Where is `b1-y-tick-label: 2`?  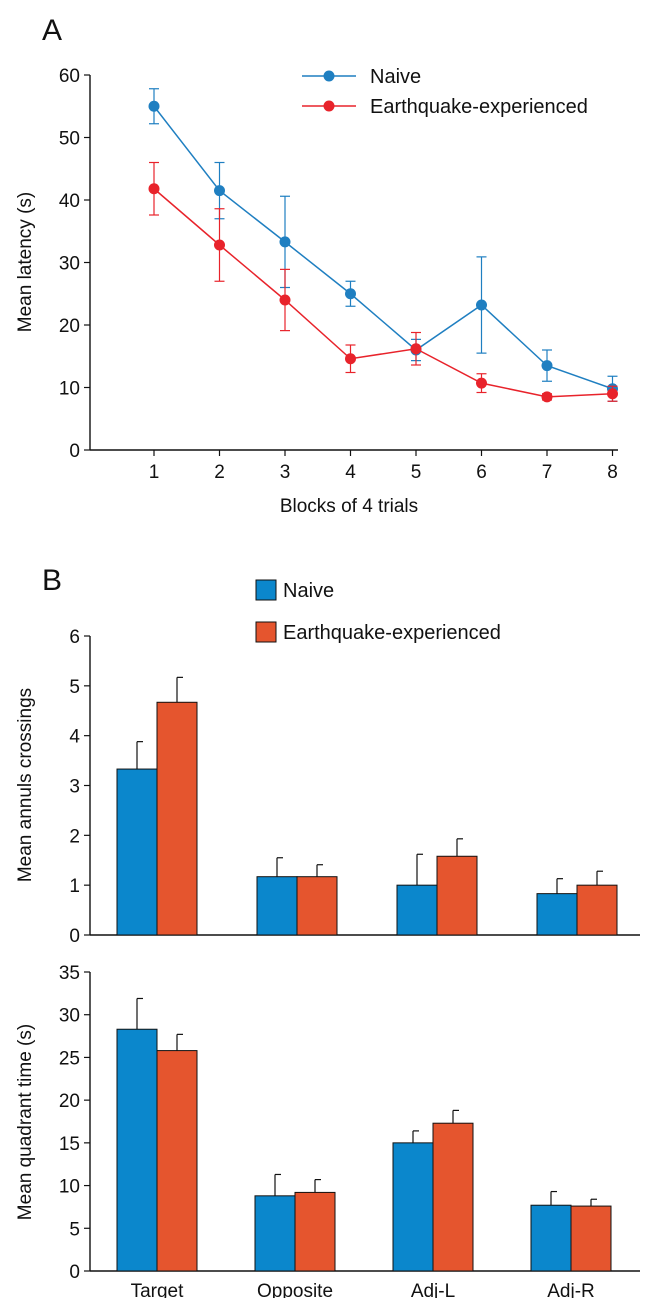
b1-y-tick-label: 2 is located at coordinates (74, 836).